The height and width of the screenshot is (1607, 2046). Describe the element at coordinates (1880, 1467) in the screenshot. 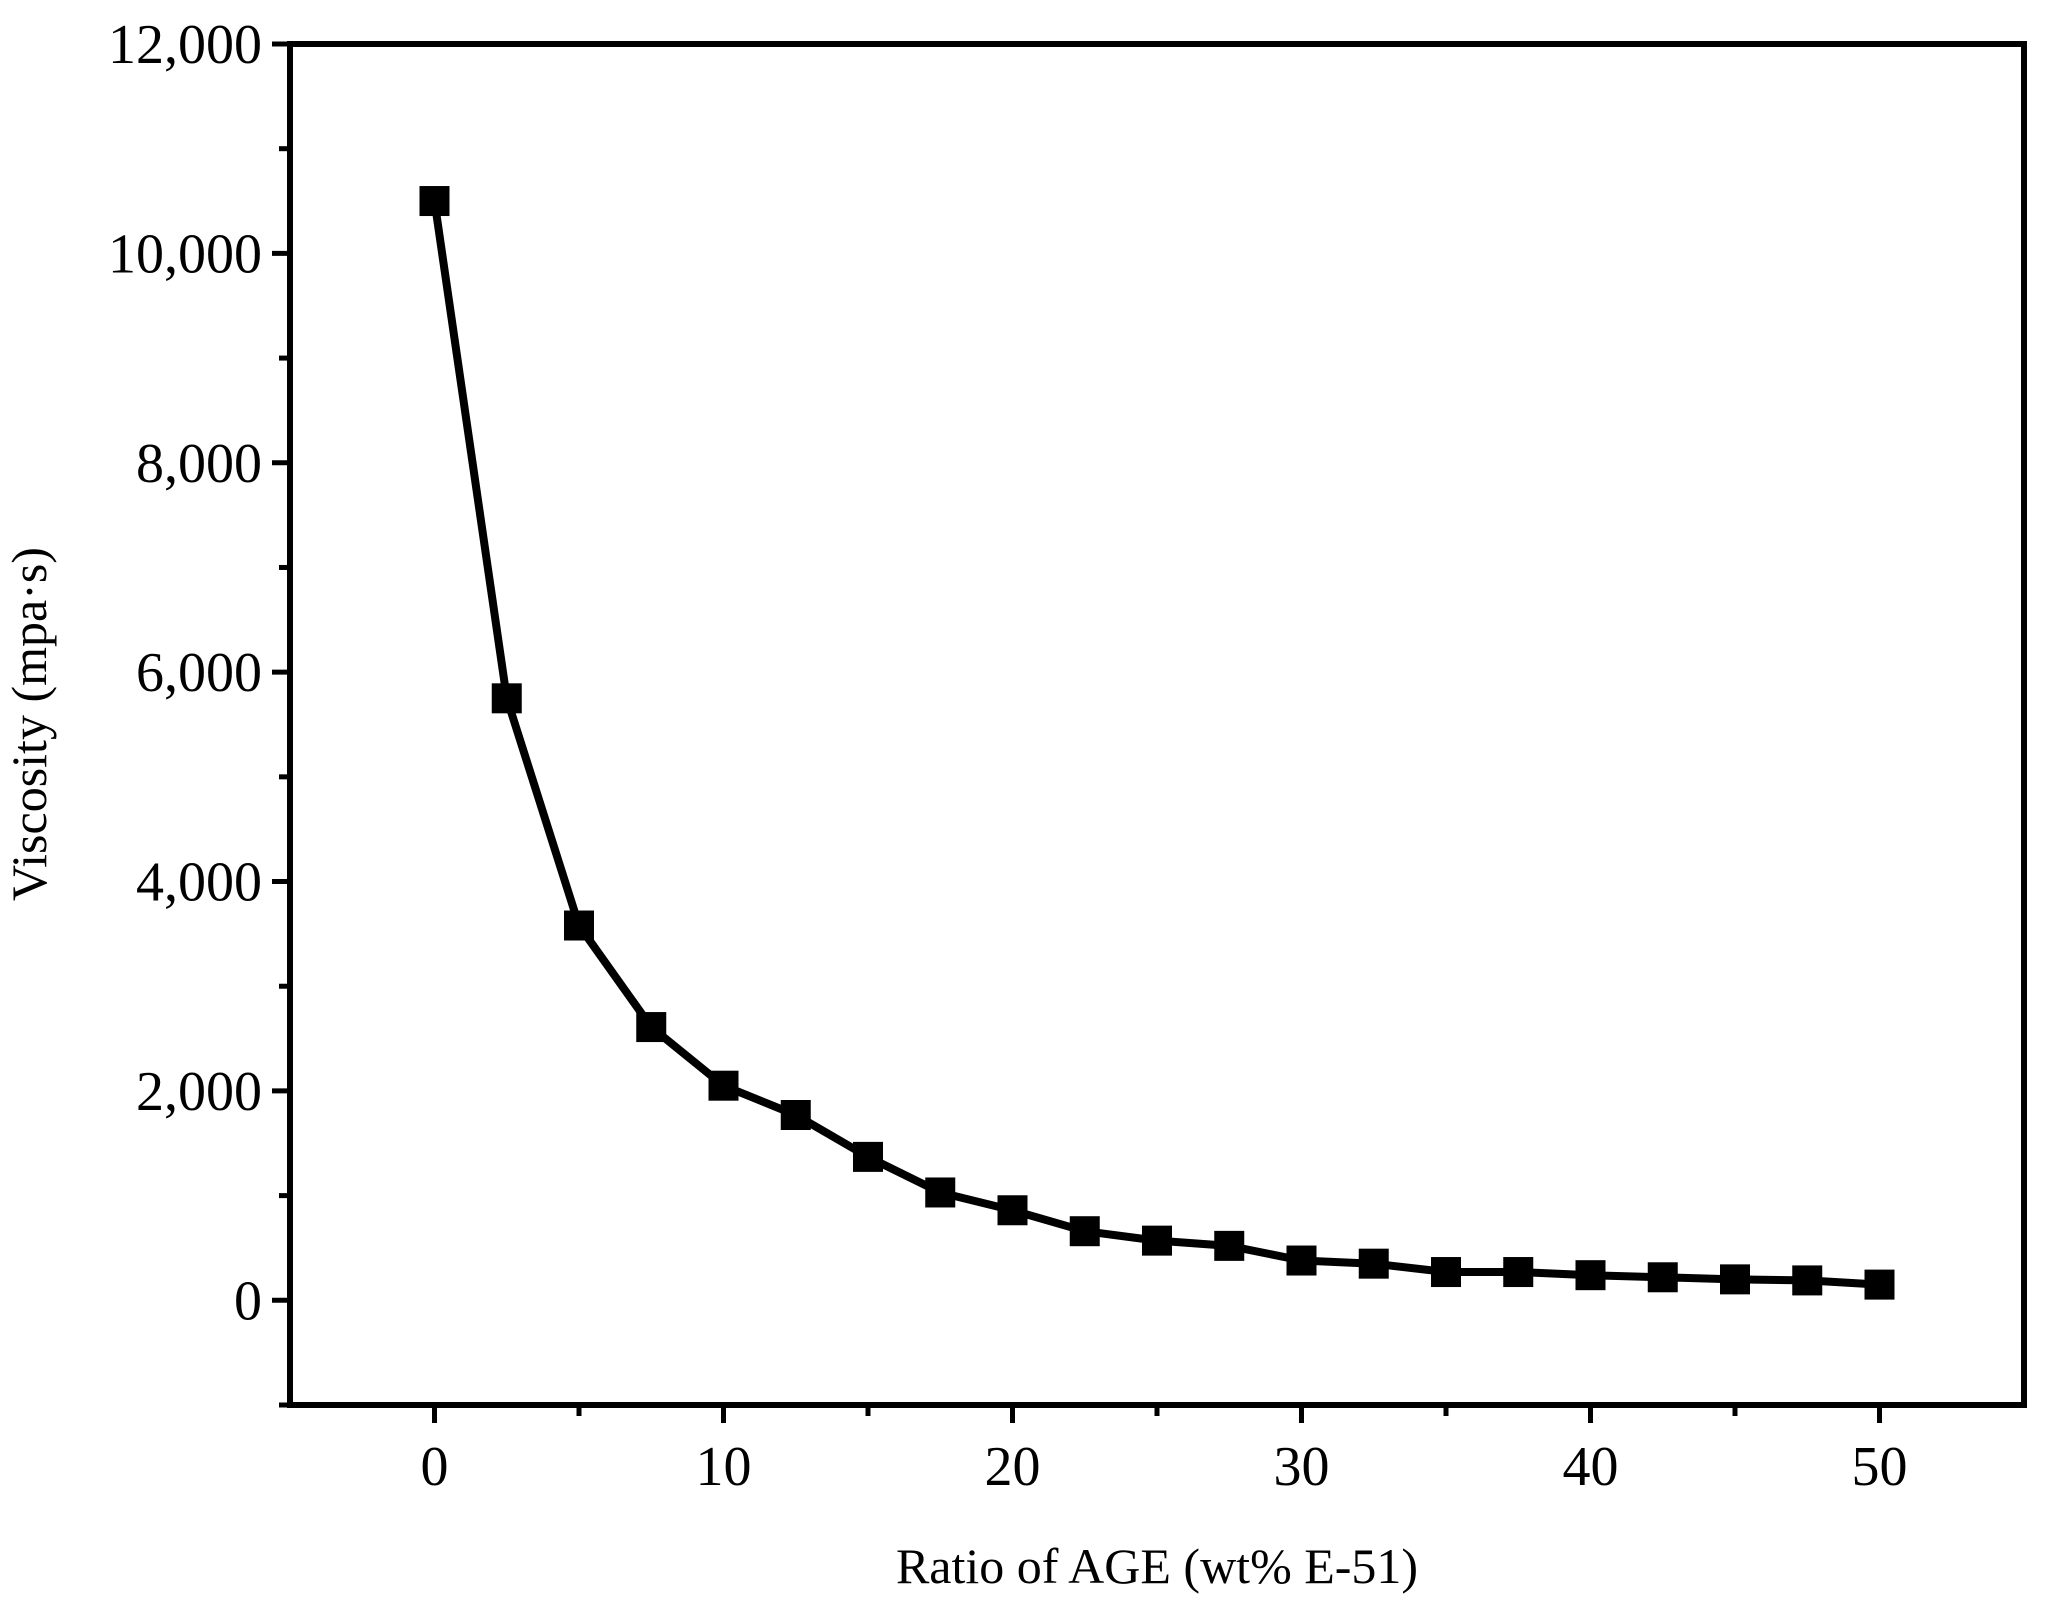

I see `x-tick-label: 50` at that location.